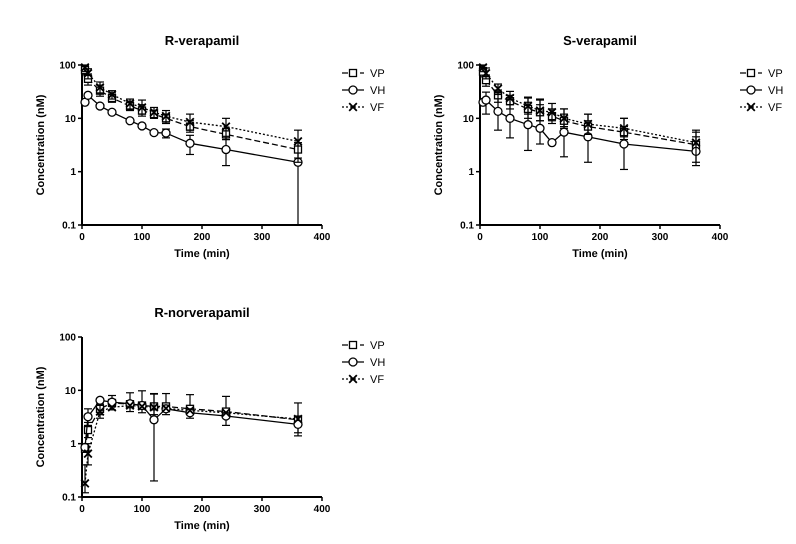 This screenshot has width=796, height=544. Describe the element at coordinates (600, 40) in the screenshot. I see `chart-title: S-verapamil` at that location.